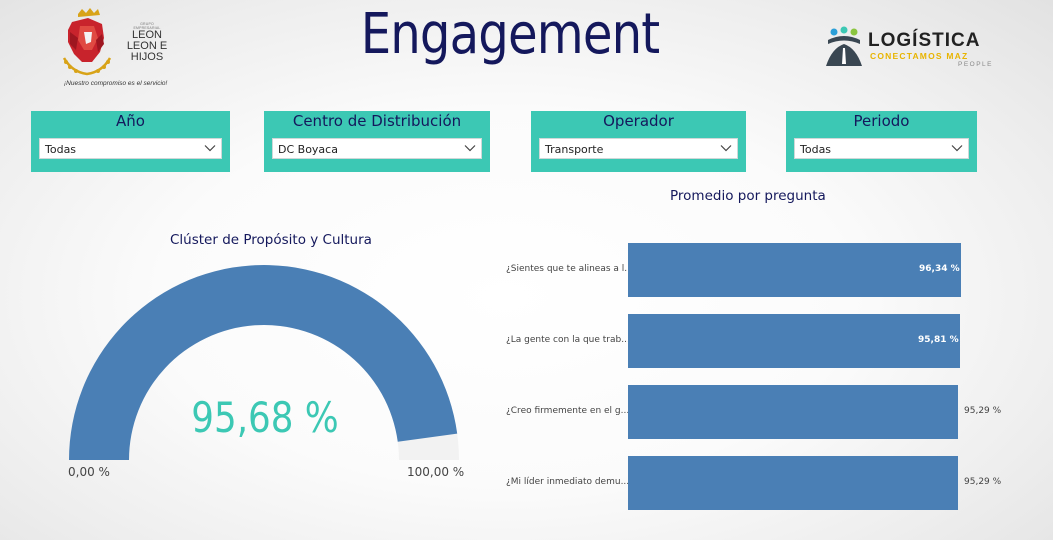 The height and width of the screenshot is (540, 1053). Describe the element at coordinates (147, 28) in the screenshot. I see `logo-small-2: EMPRESARIAL` at that location.